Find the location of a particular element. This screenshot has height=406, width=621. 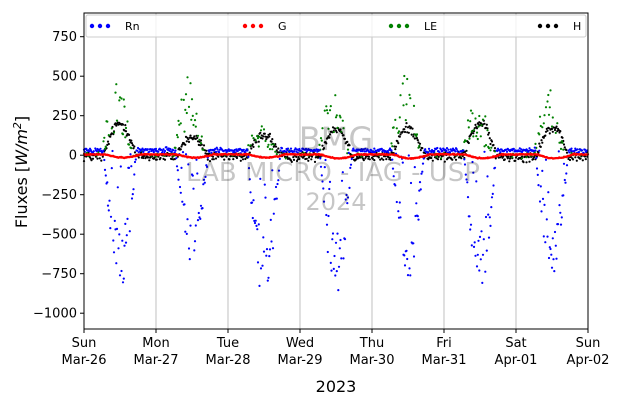

y-tick-label: 500 is located at coordinates (64, 77).